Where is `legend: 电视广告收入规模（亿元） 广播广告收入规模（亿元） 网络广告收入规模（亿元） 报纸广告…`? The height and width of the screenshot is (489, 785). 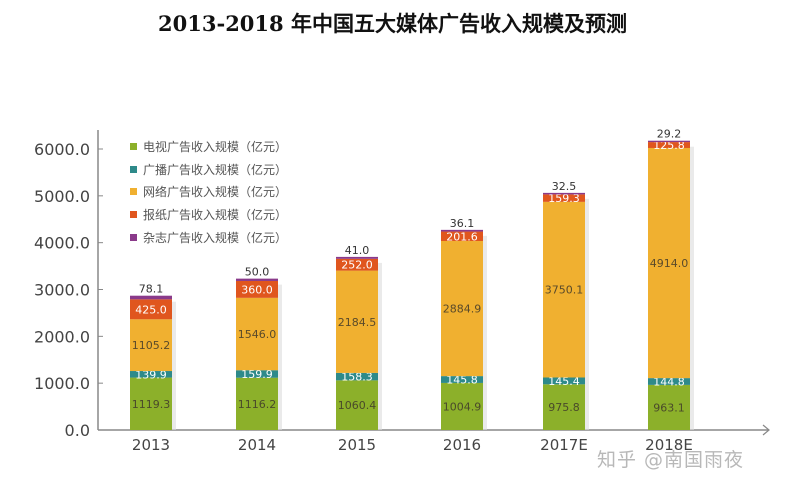 legend: 电视广告收入规模（亿元） 广播广告收入规模（亿元） 网络广告收入规模（亿元） 报纸广告… is located at coordinates (208, 192).